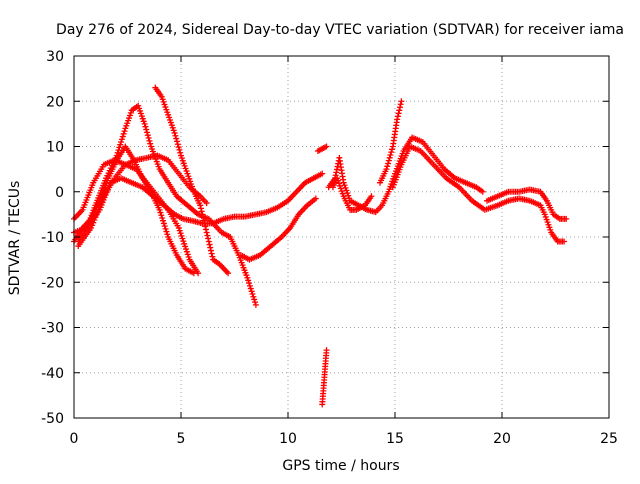 The height and width of the screenshot is (484, 640). Describe the element at coordinates (609, 439) in the screenshot. I see `x-tick-label: 25` at that location.